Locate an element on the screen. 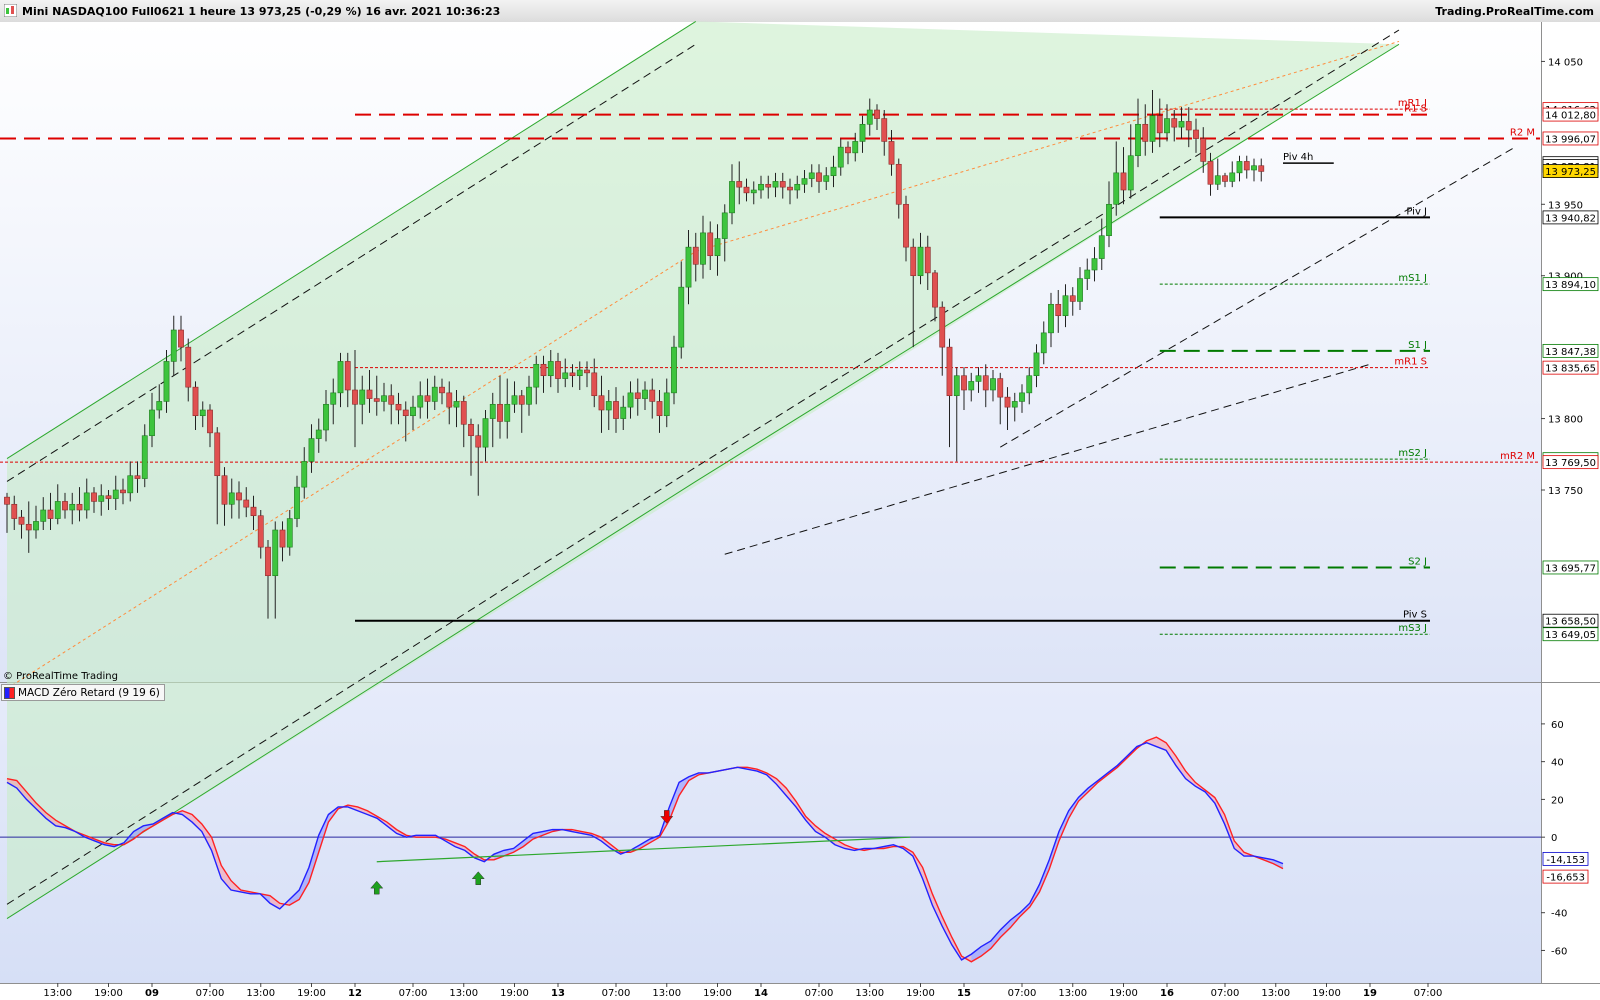  price-badge-label: 13 973,25 is located at coordinates (1570, 172).